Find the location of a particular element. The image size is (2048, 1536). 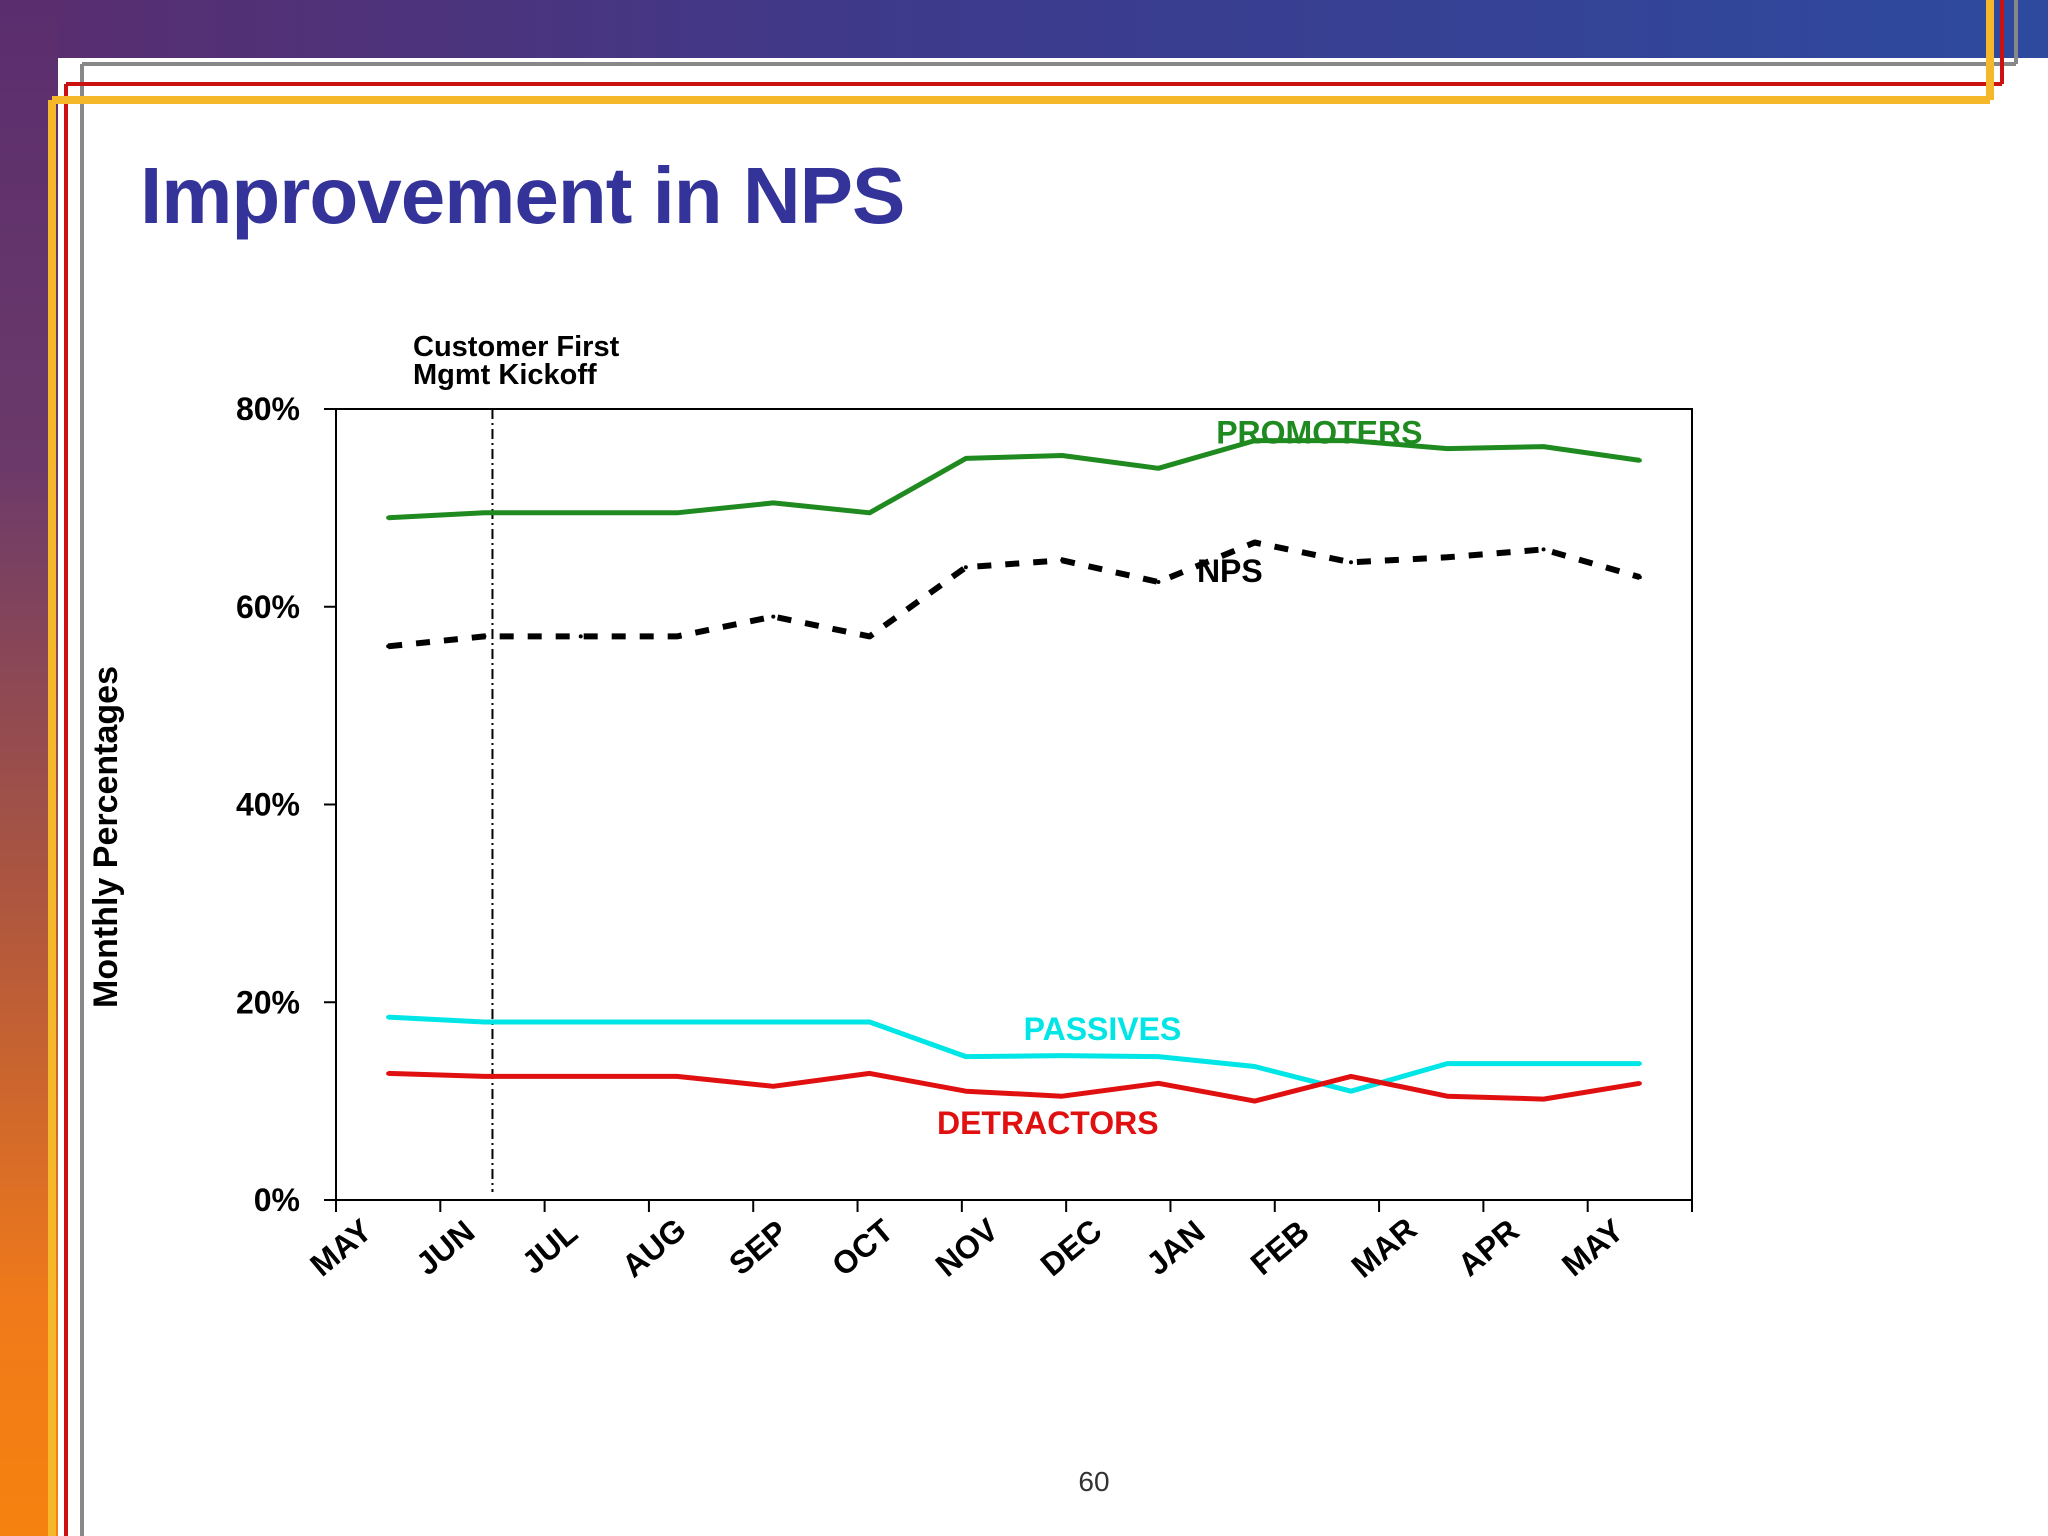

series-line-nps is located at coordinates (1014, 594).